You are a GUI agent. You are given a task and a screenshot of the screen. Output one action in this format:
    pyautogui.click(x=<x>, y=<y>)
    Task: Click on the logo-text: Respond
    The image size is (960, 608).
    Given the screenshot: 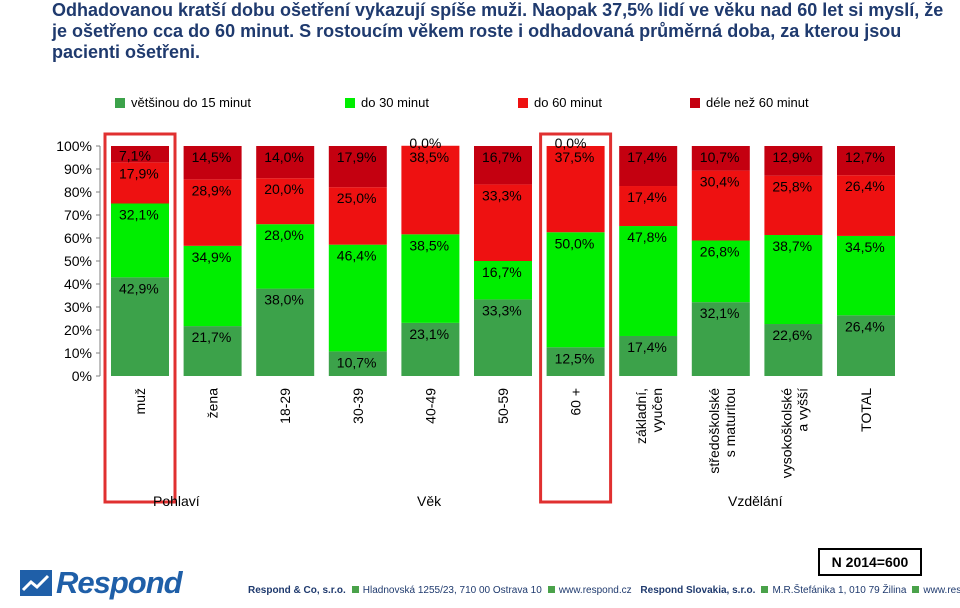 What is the action you would take?
    pyautogui.click(x=119, y=582)
    